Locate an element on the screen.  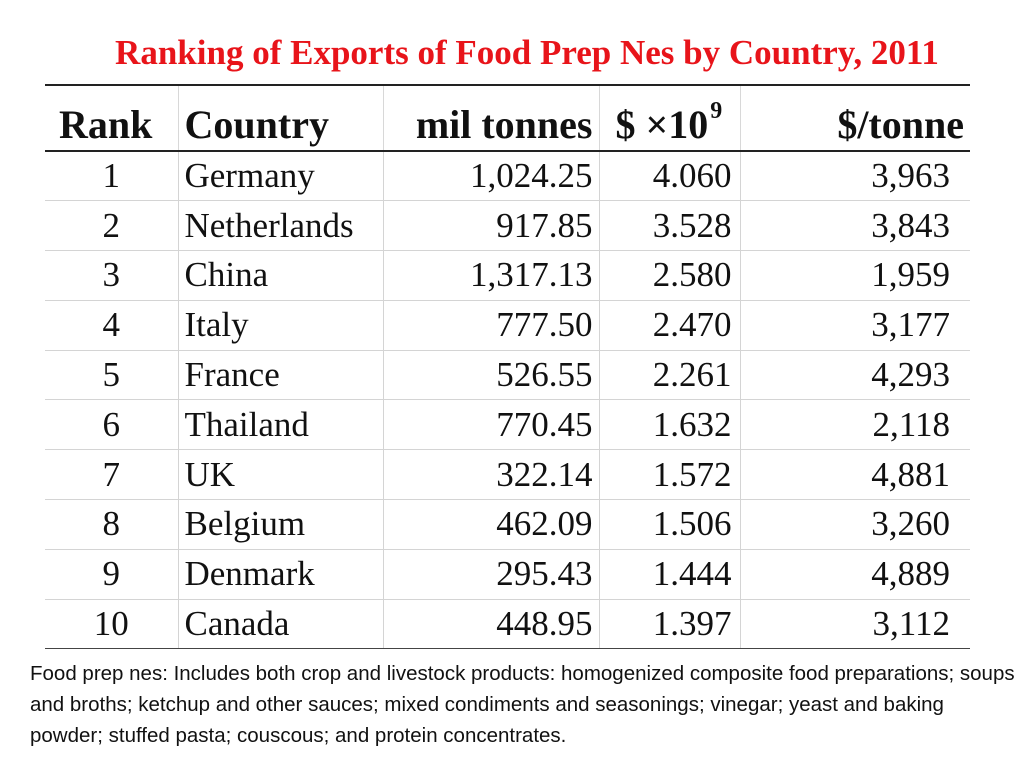
cell-dollars-per-tonne: 4,293 is located at coordinates (854, 375).